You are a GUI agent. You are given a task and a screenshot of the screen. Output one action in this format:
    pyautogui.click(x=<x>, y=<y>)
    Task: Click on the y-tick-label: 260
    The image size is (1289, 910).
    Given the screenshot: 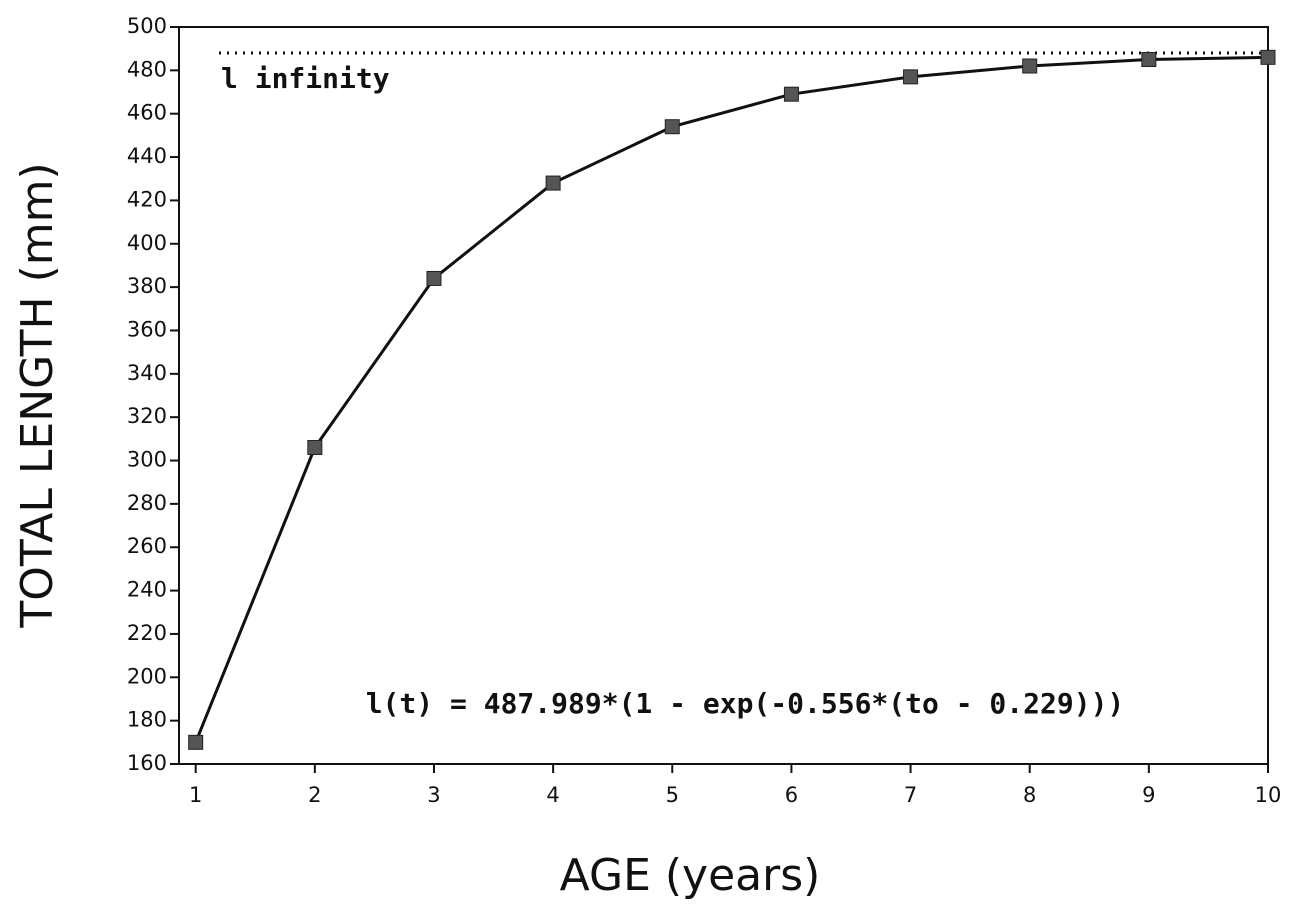 What is the action you would take?
    pyautogui.click(x=147, y=546)
    